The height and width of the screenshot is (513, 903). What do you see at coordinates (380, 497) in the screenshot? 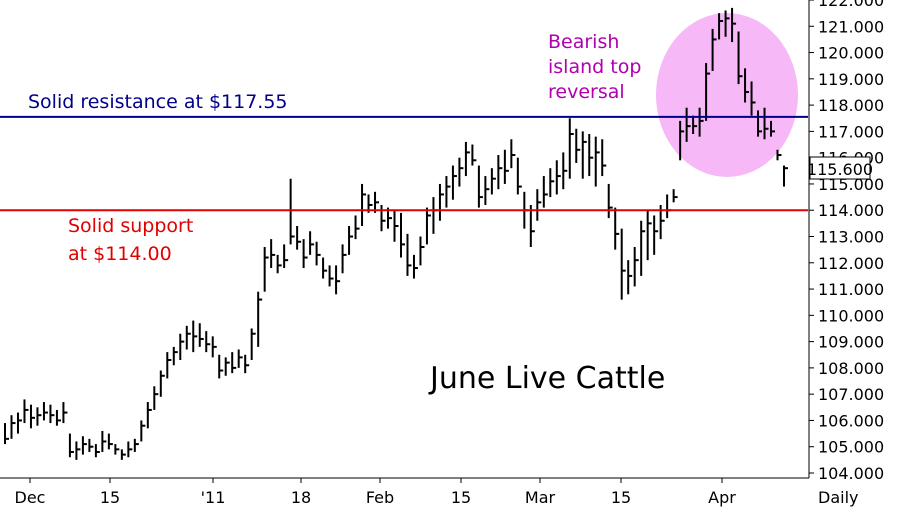
I see `x-tick-label: Feb` at bounding box center [380, 497].